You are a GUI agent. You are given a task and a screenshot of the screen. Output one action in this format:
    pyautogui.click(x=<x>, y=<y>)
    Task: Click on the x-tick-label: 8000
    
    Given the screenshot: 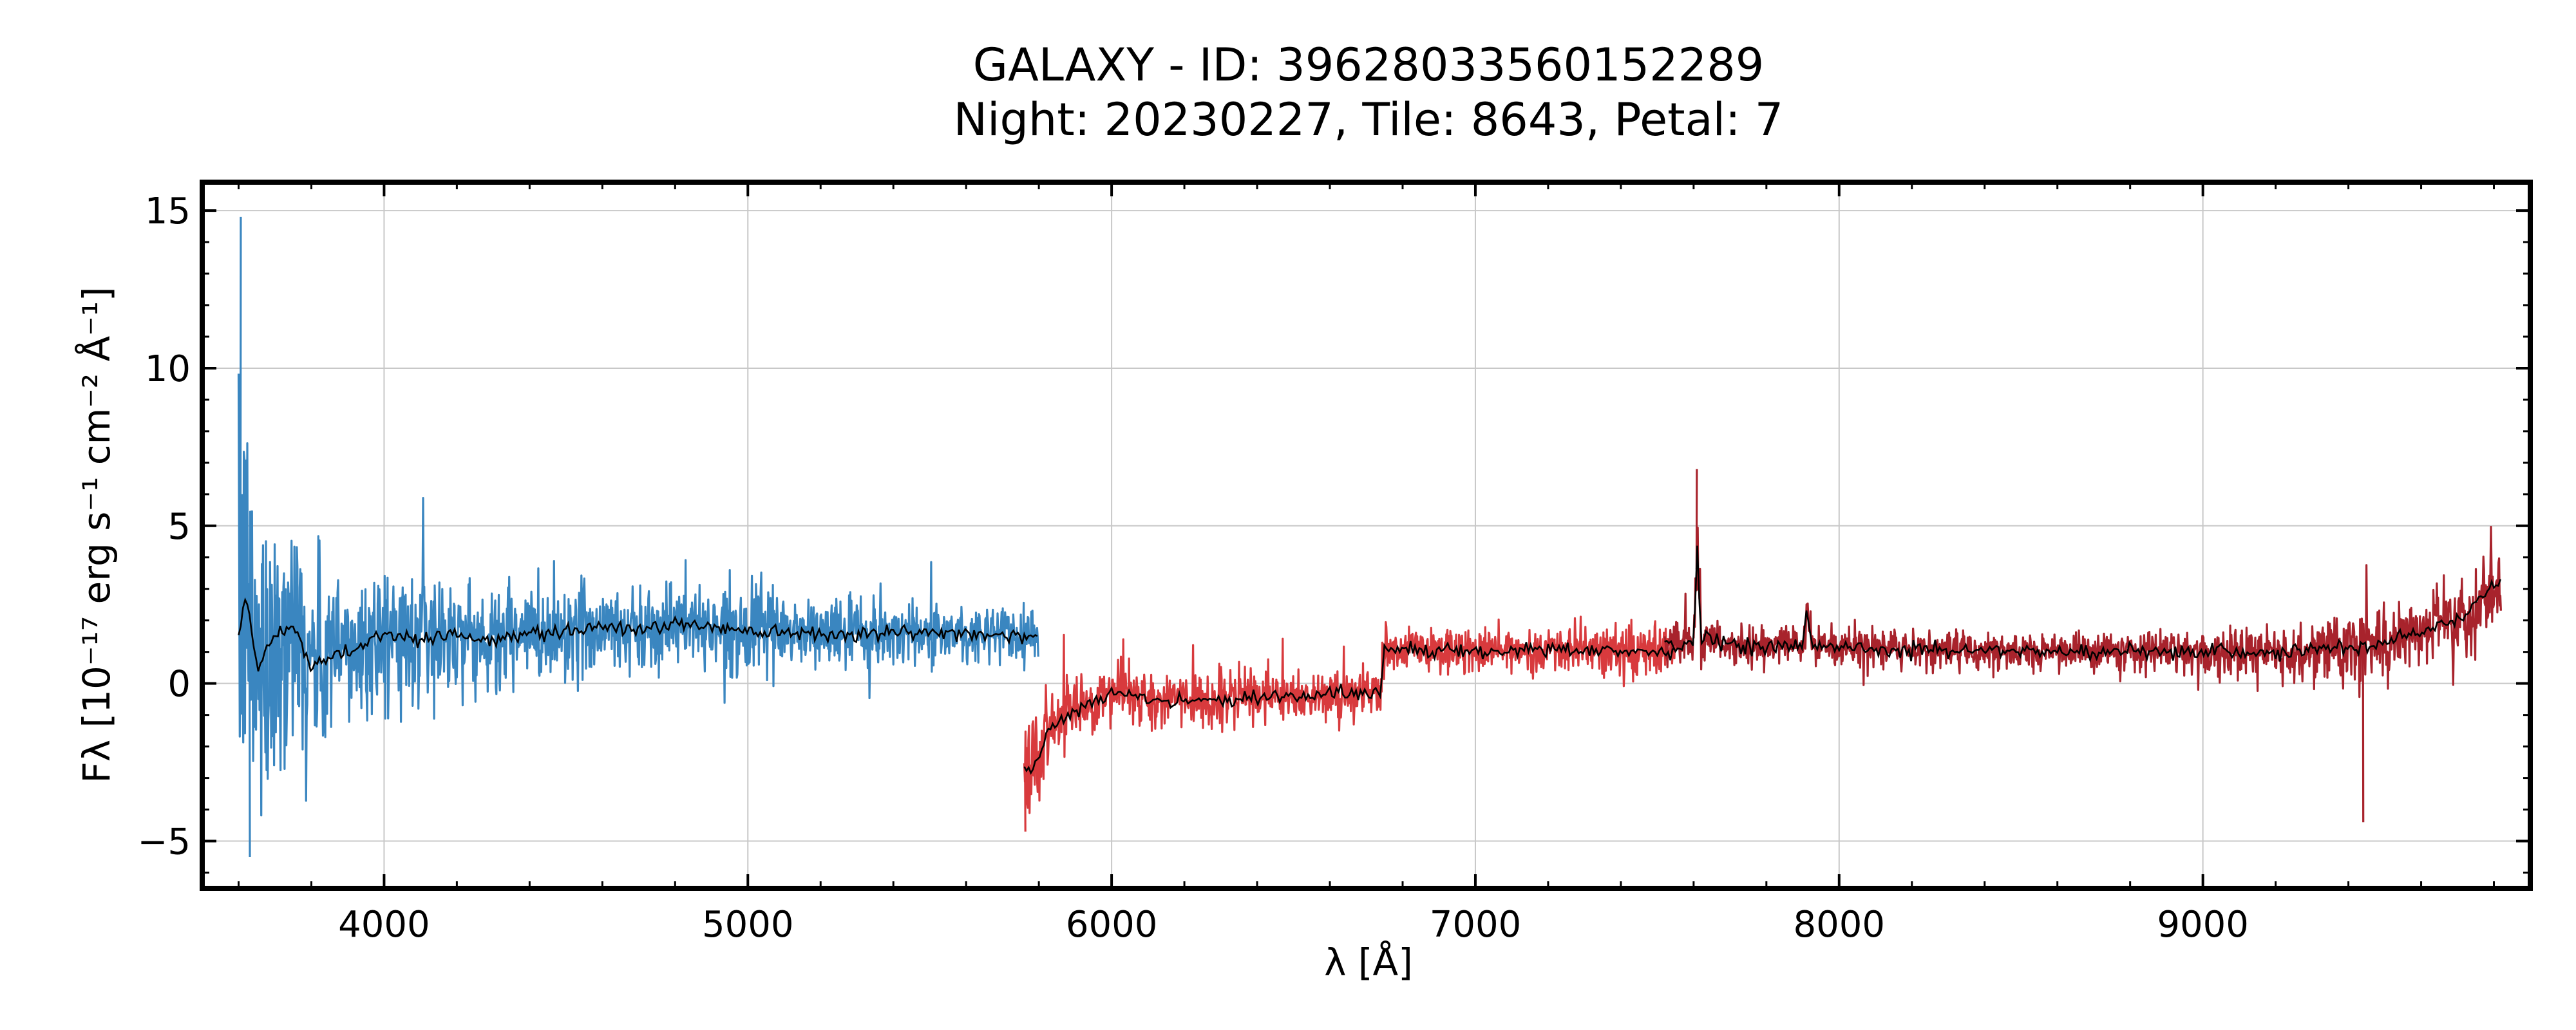 What is the action you would take?
    pyautogui.click(x=1840, y=925)
    